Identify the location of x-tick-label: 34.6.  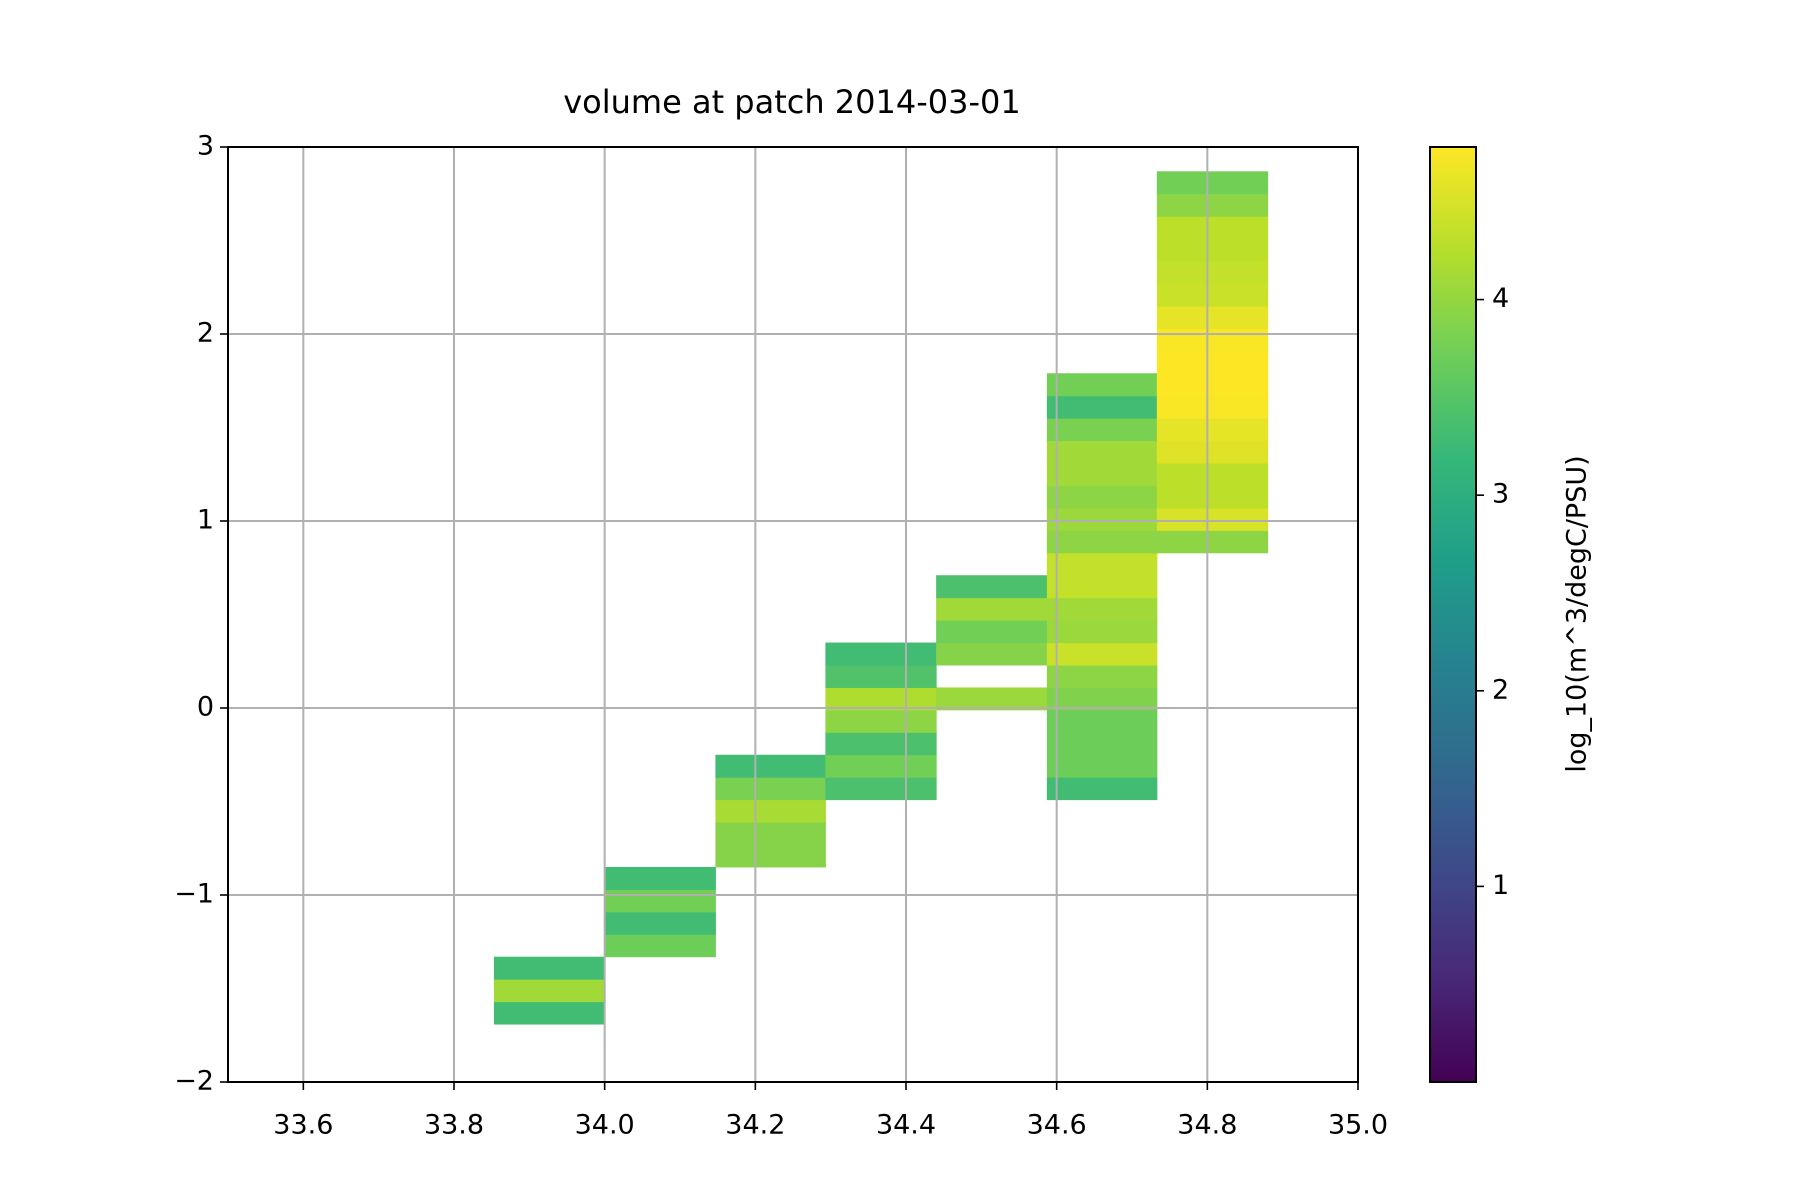
(1057, 1125).